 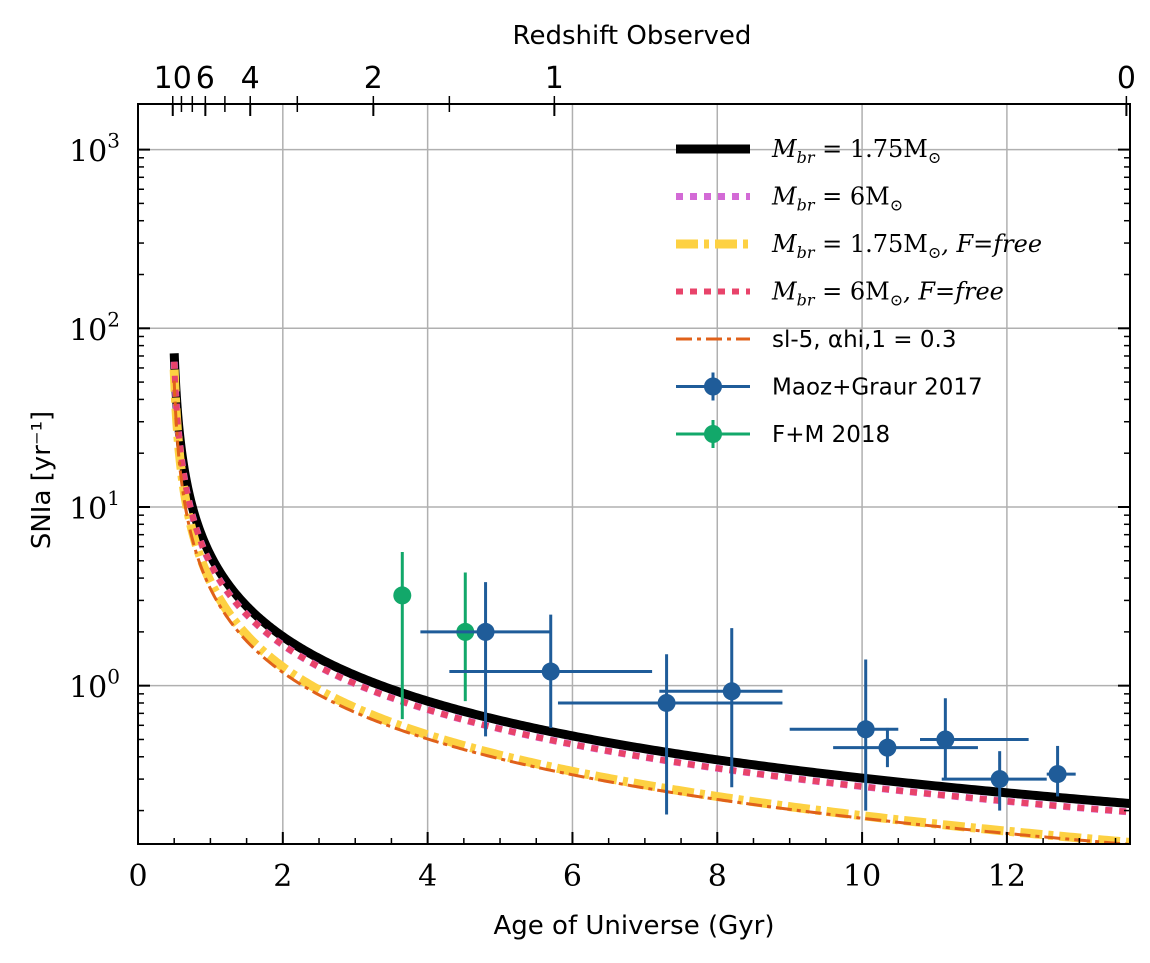 I want to click on x-tick-label: 8, so click(x=717, y=876).